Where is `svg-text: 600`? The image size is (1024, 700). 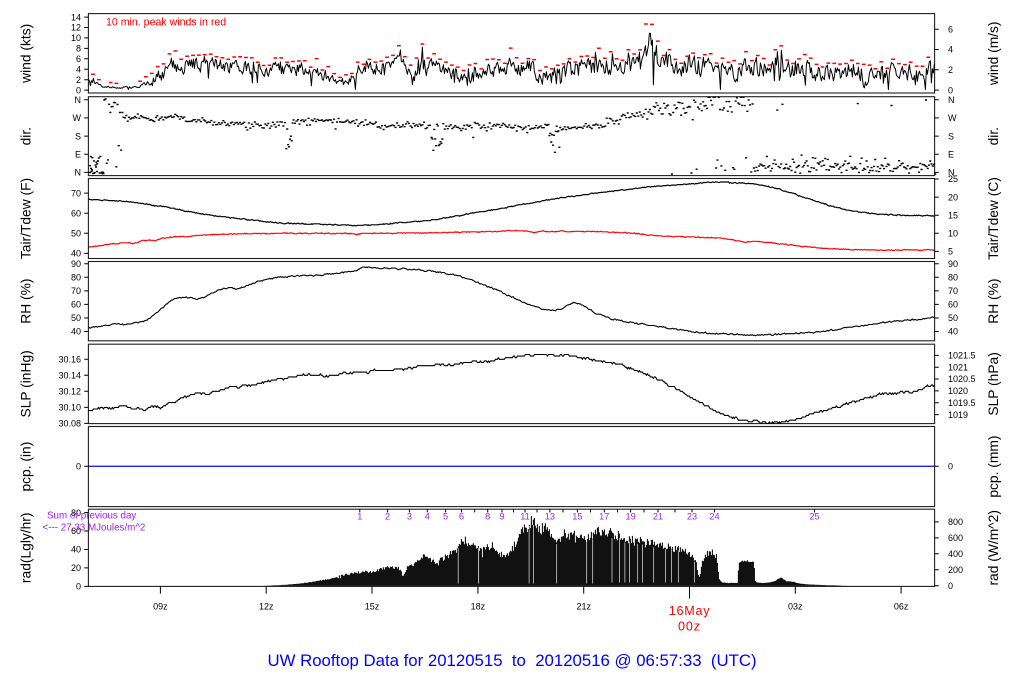 svg-text: 600 is located at coordinates (955, 538).